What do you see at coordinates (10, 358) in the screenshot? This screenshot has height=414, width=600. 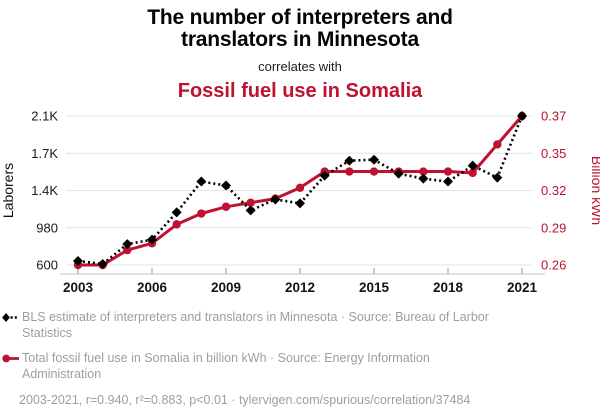 I see `red-circle-solid-line-icon` at bounding box center [10, 358].